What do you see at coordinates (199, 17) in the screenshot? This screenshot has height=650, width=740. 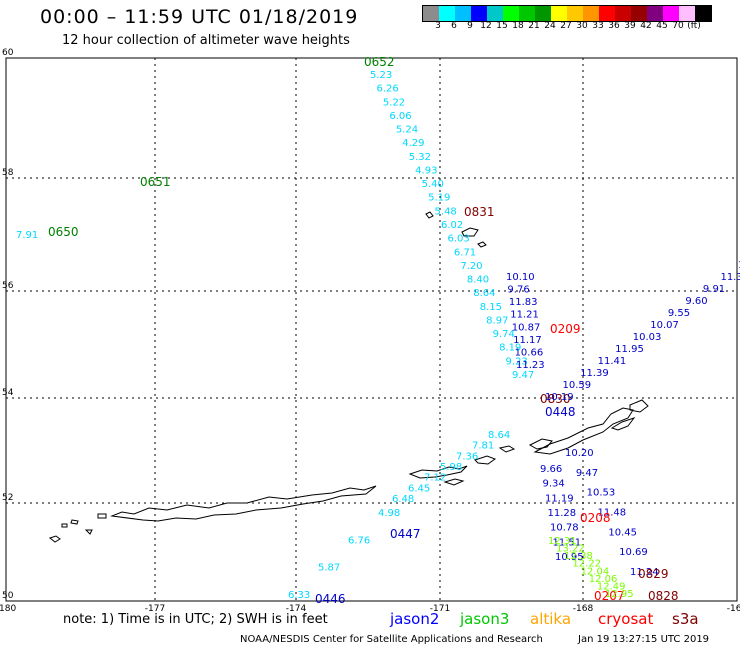 I see `page-title: 00:00 – 11:59 UTC 01/18/2019` at bounding box center [199, 17].